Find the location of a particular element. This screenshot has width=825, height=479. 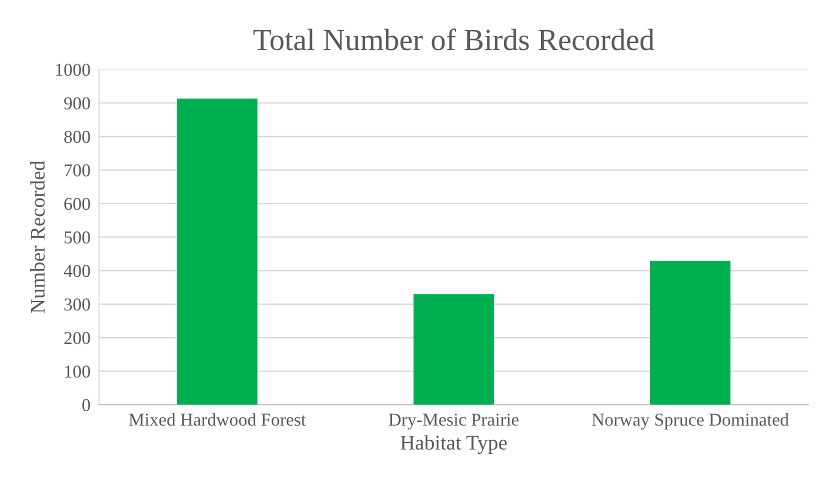

x-tick-label: Norway Spruce Dominated is located at coordinates (690, 421).